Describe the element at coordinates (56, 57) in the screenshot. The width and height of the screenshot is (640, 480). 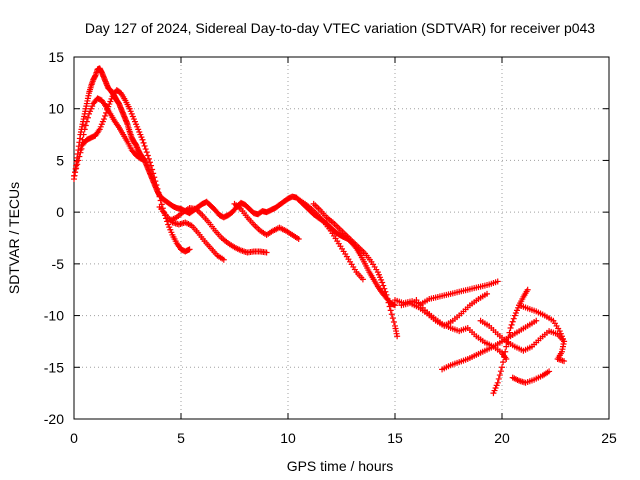
I see `y-tick-label: 15` at that location.